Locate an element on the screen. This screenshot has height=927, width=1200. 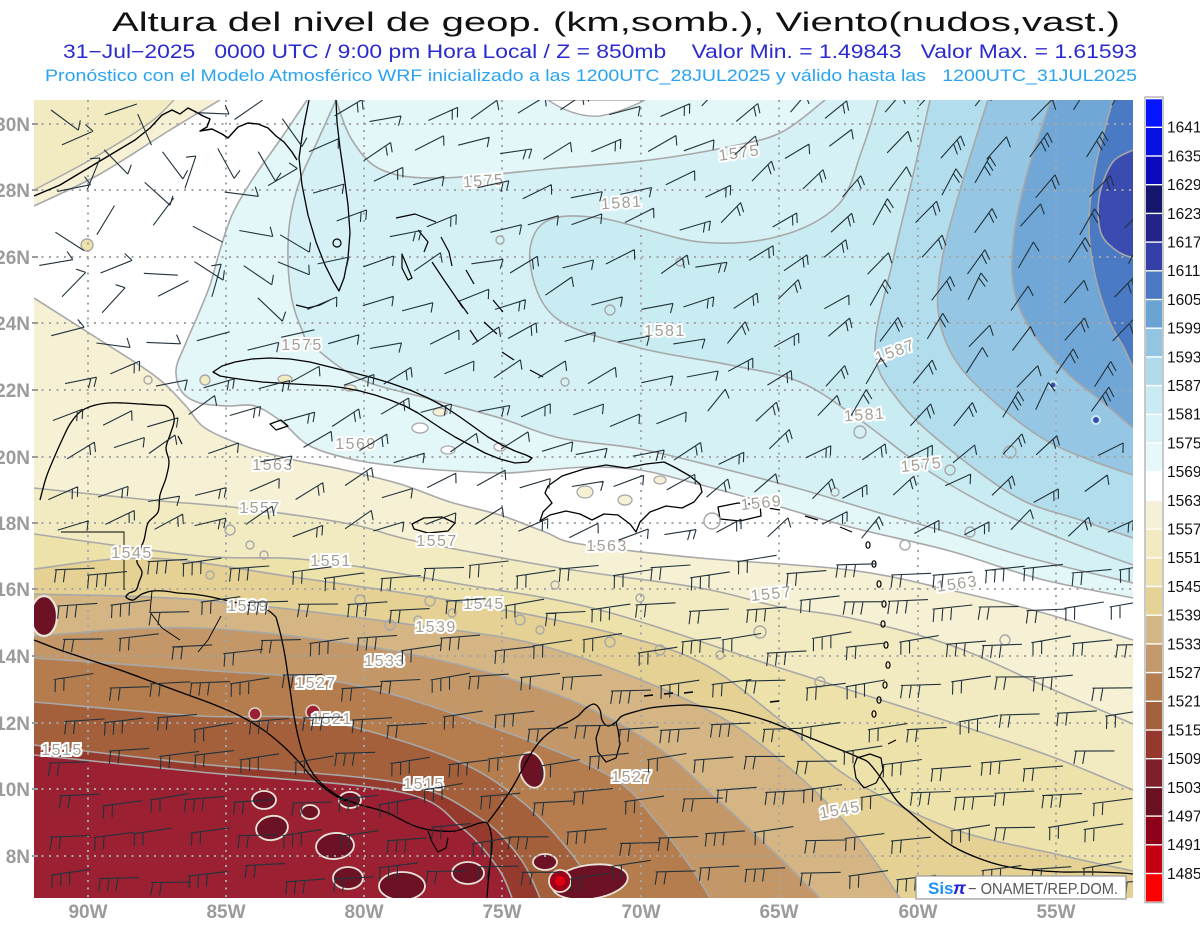
svg-text: 75W is located at coordinates (501, 912).